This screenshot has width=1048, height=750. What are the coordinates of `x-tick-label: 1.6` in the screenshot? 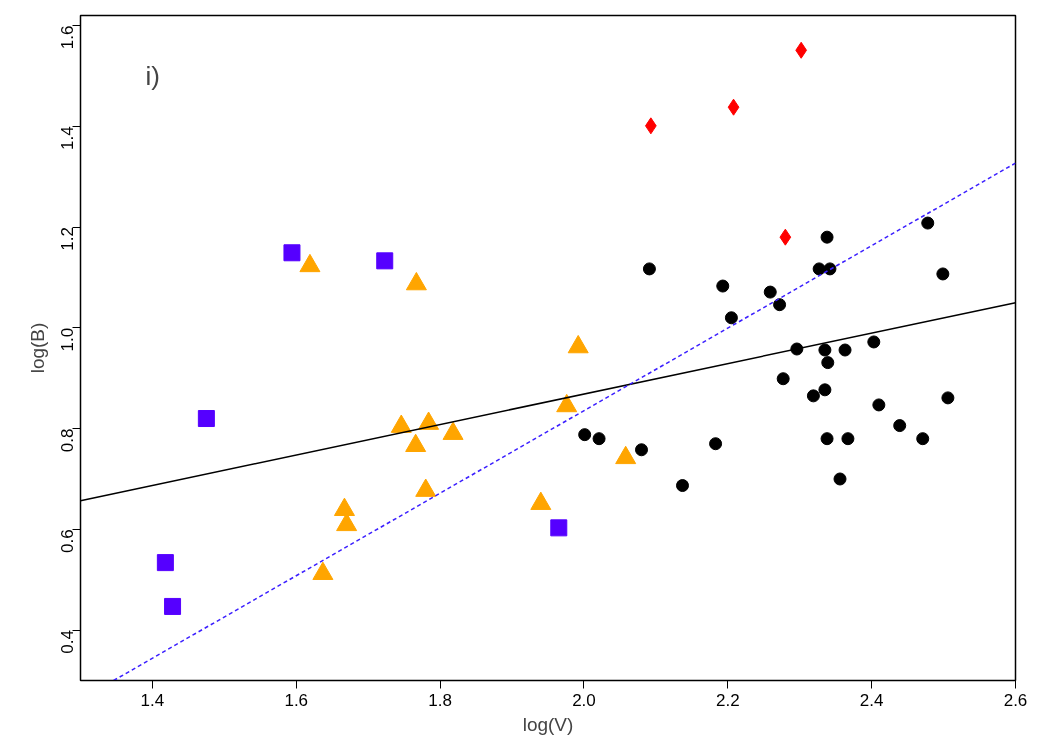 It's located at (296, 700).